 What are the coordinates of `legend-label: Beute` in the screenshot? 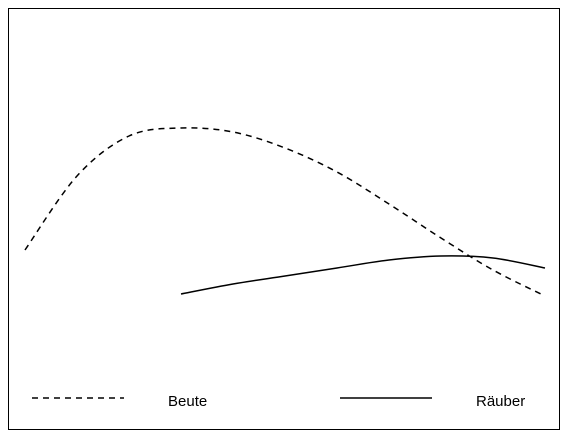 It's located at (187, 401).